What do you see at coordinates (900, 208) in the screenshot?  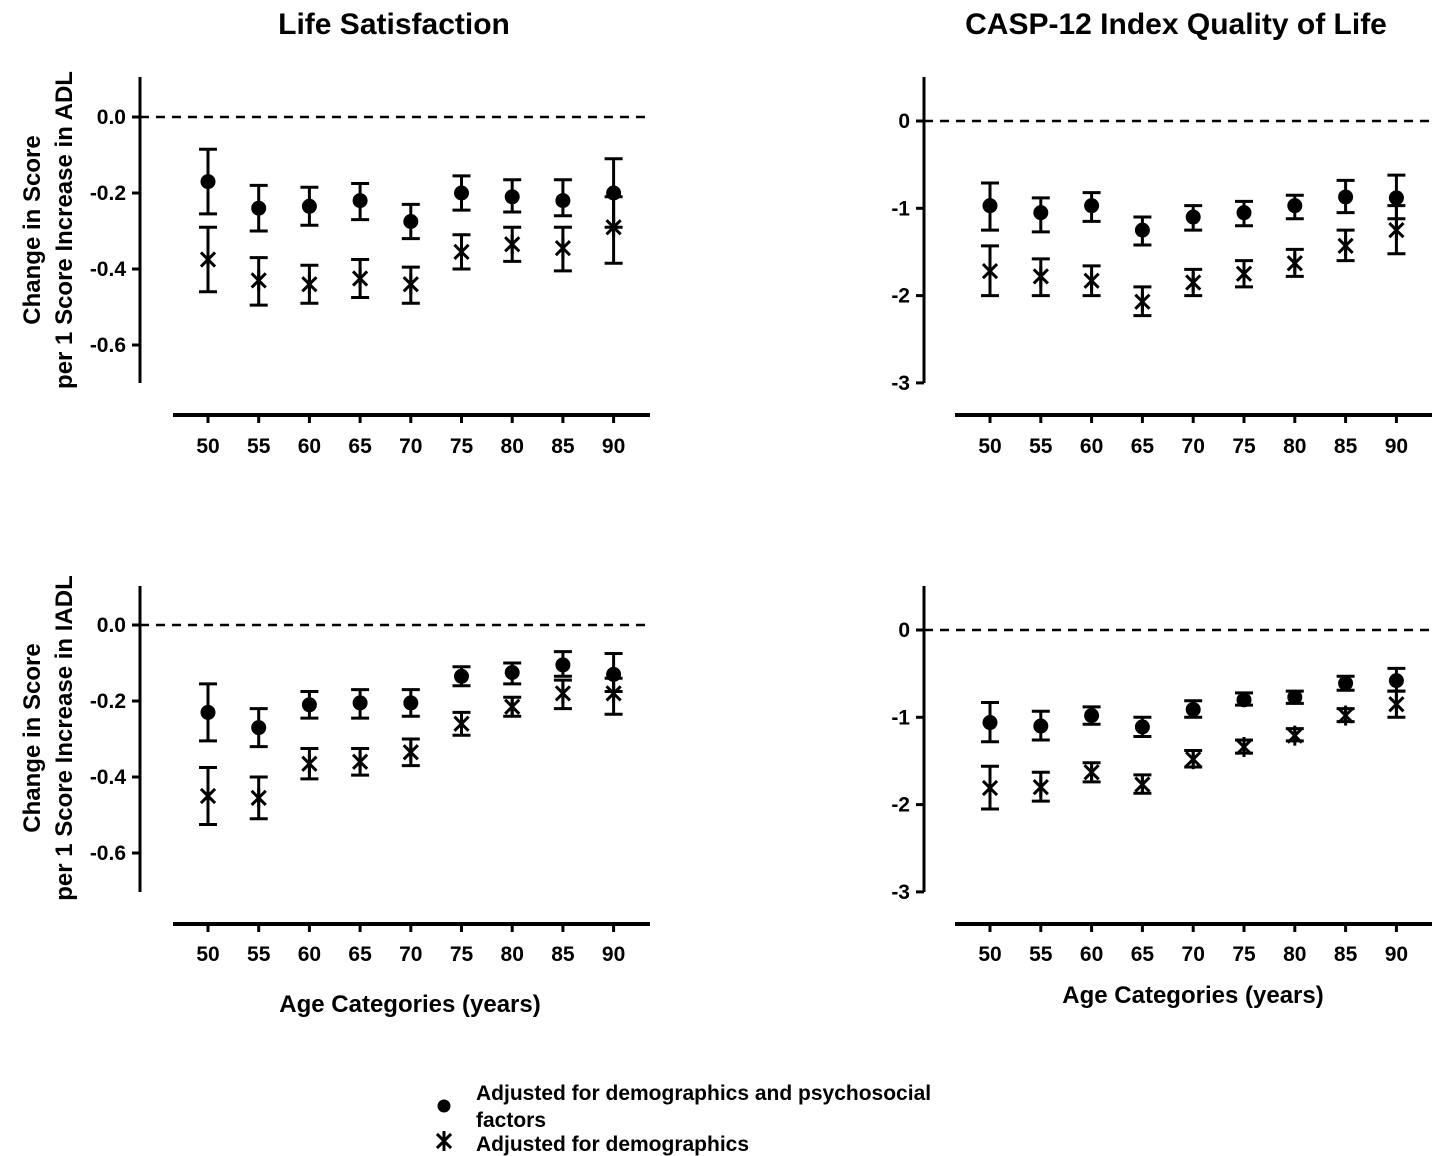 I see `y-tick-label: -1` at bounding box center [900, 208].